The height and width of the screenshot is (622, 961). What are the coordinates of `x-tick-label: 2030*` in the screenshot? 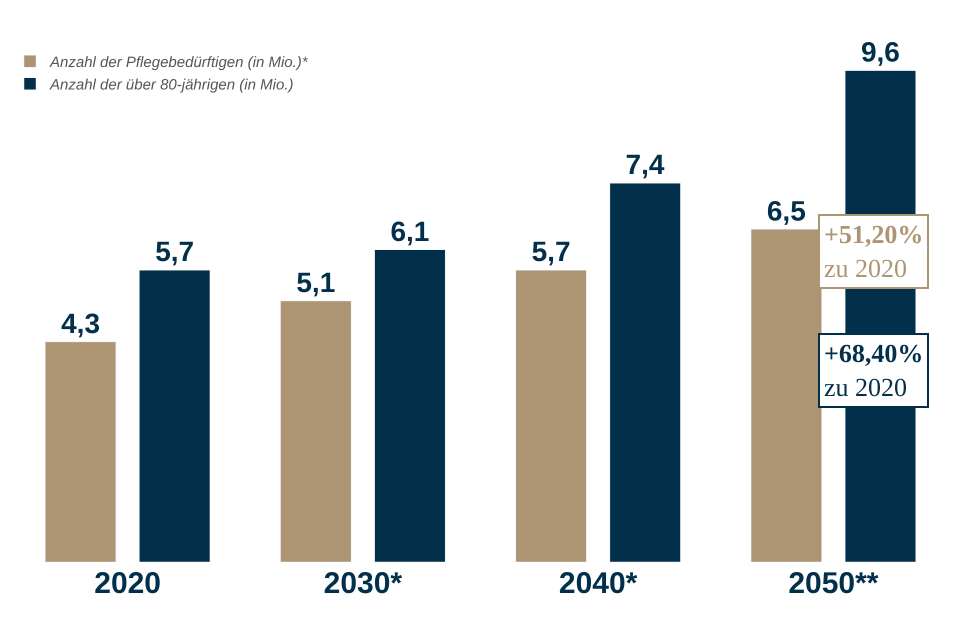 It's located at (363, 583).